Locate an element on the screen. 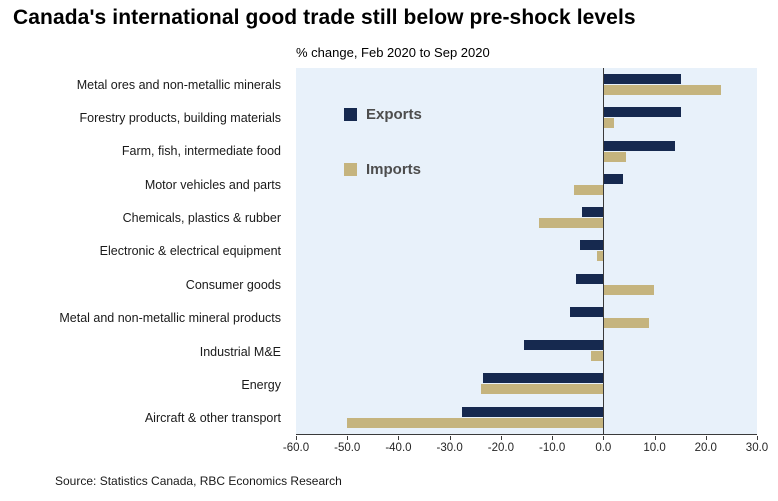 The image size is (778, 501). category-label: Consumer goods is located at coordinates (233, 284).